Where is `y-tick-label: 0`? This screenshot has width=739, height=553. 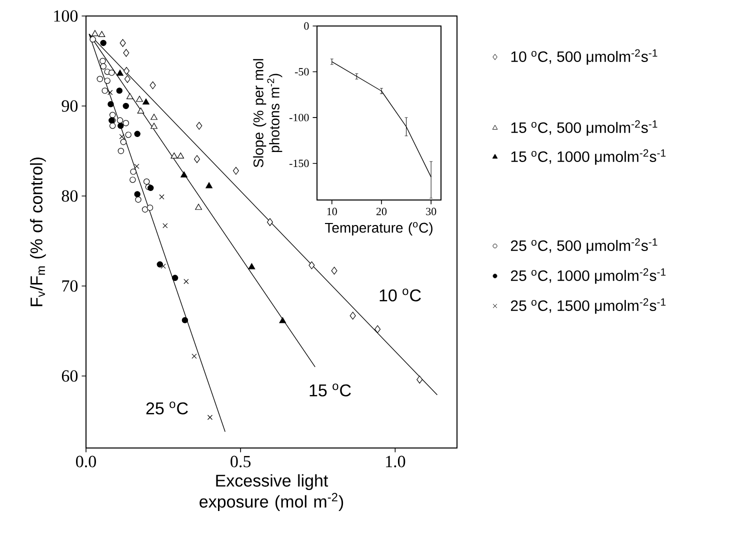 y-tick-label: 0 is located at coordinates (306, 26).